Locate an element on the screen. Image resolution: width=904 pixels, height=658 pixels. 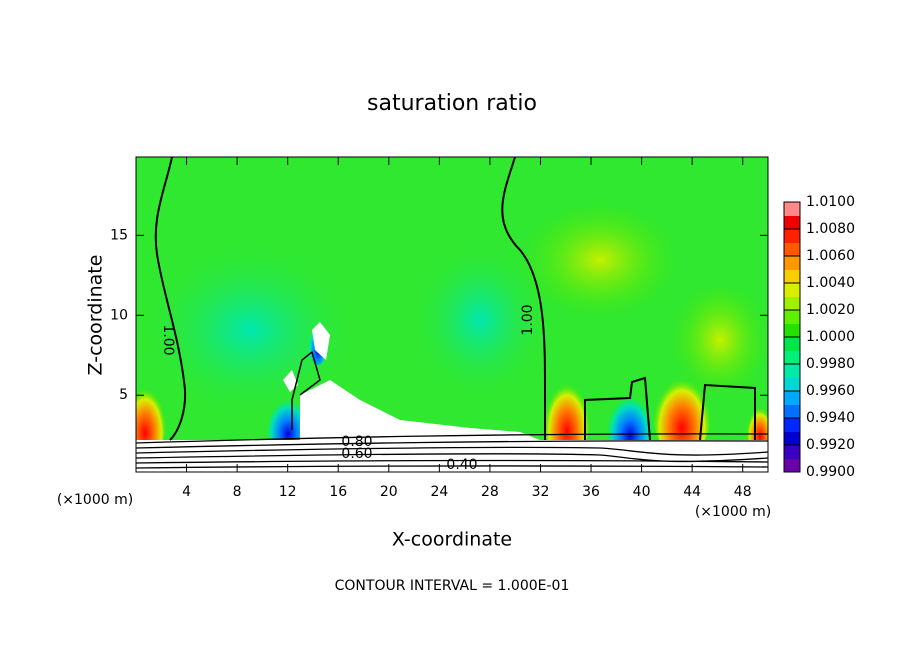
colorbar-tick-label: 1.0020 is located at coordinates (830, 310).